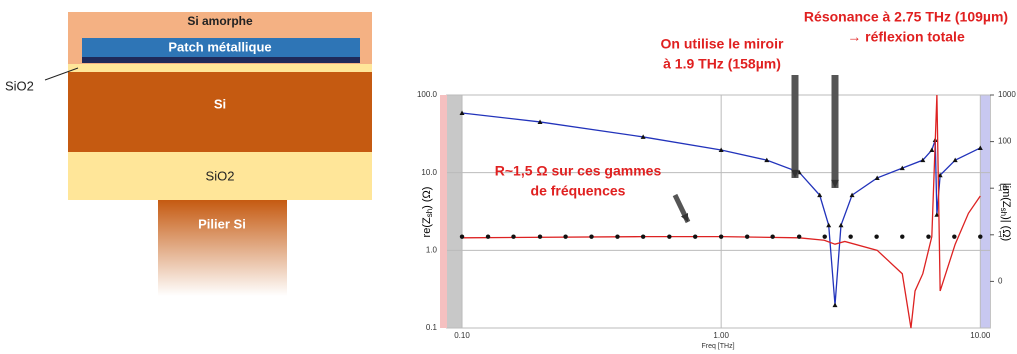 This screenshot has width=1017, height=354. I want to click on y-tick-label: 100.0, so click(427, 94).